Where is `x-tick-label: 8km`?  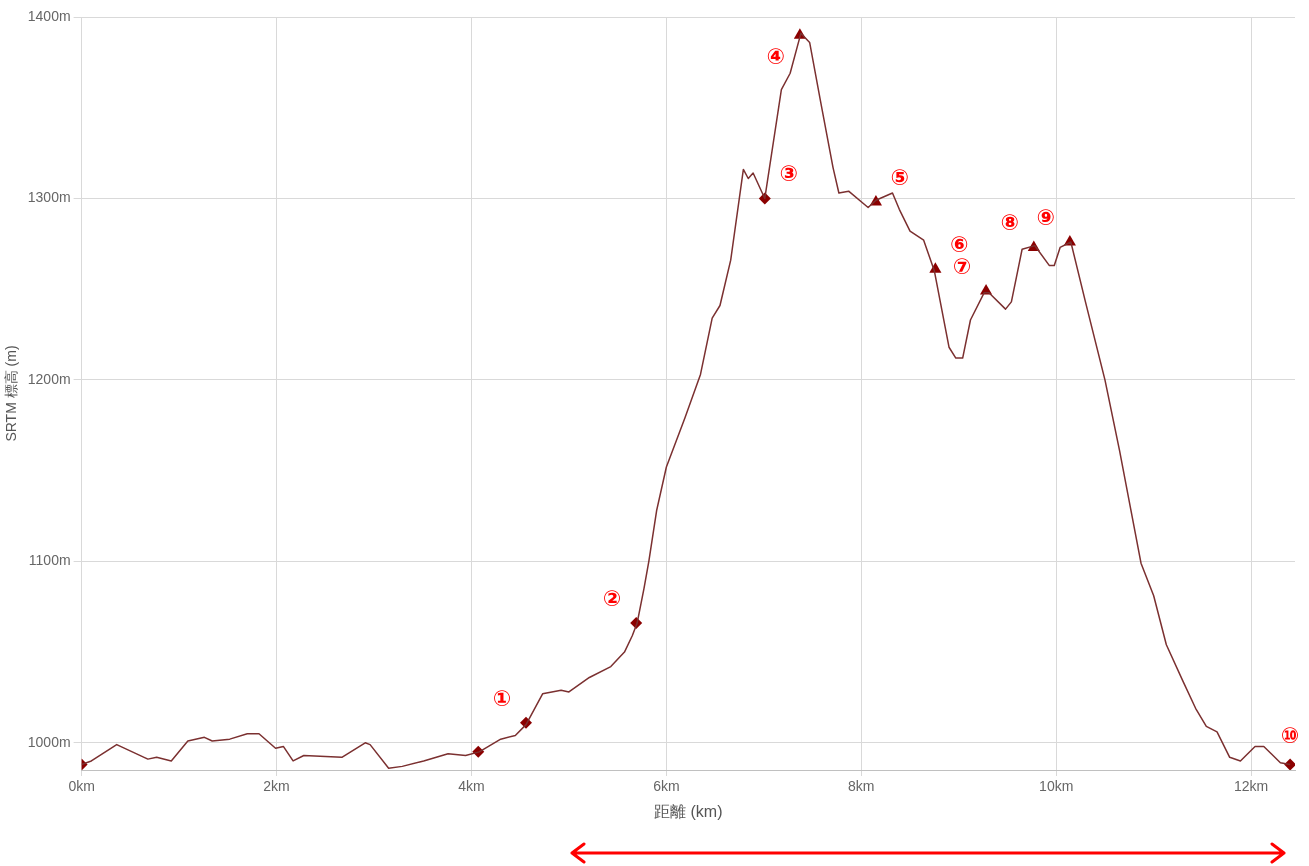 x-tick-label: 8km is located at coordinates (861, 786).